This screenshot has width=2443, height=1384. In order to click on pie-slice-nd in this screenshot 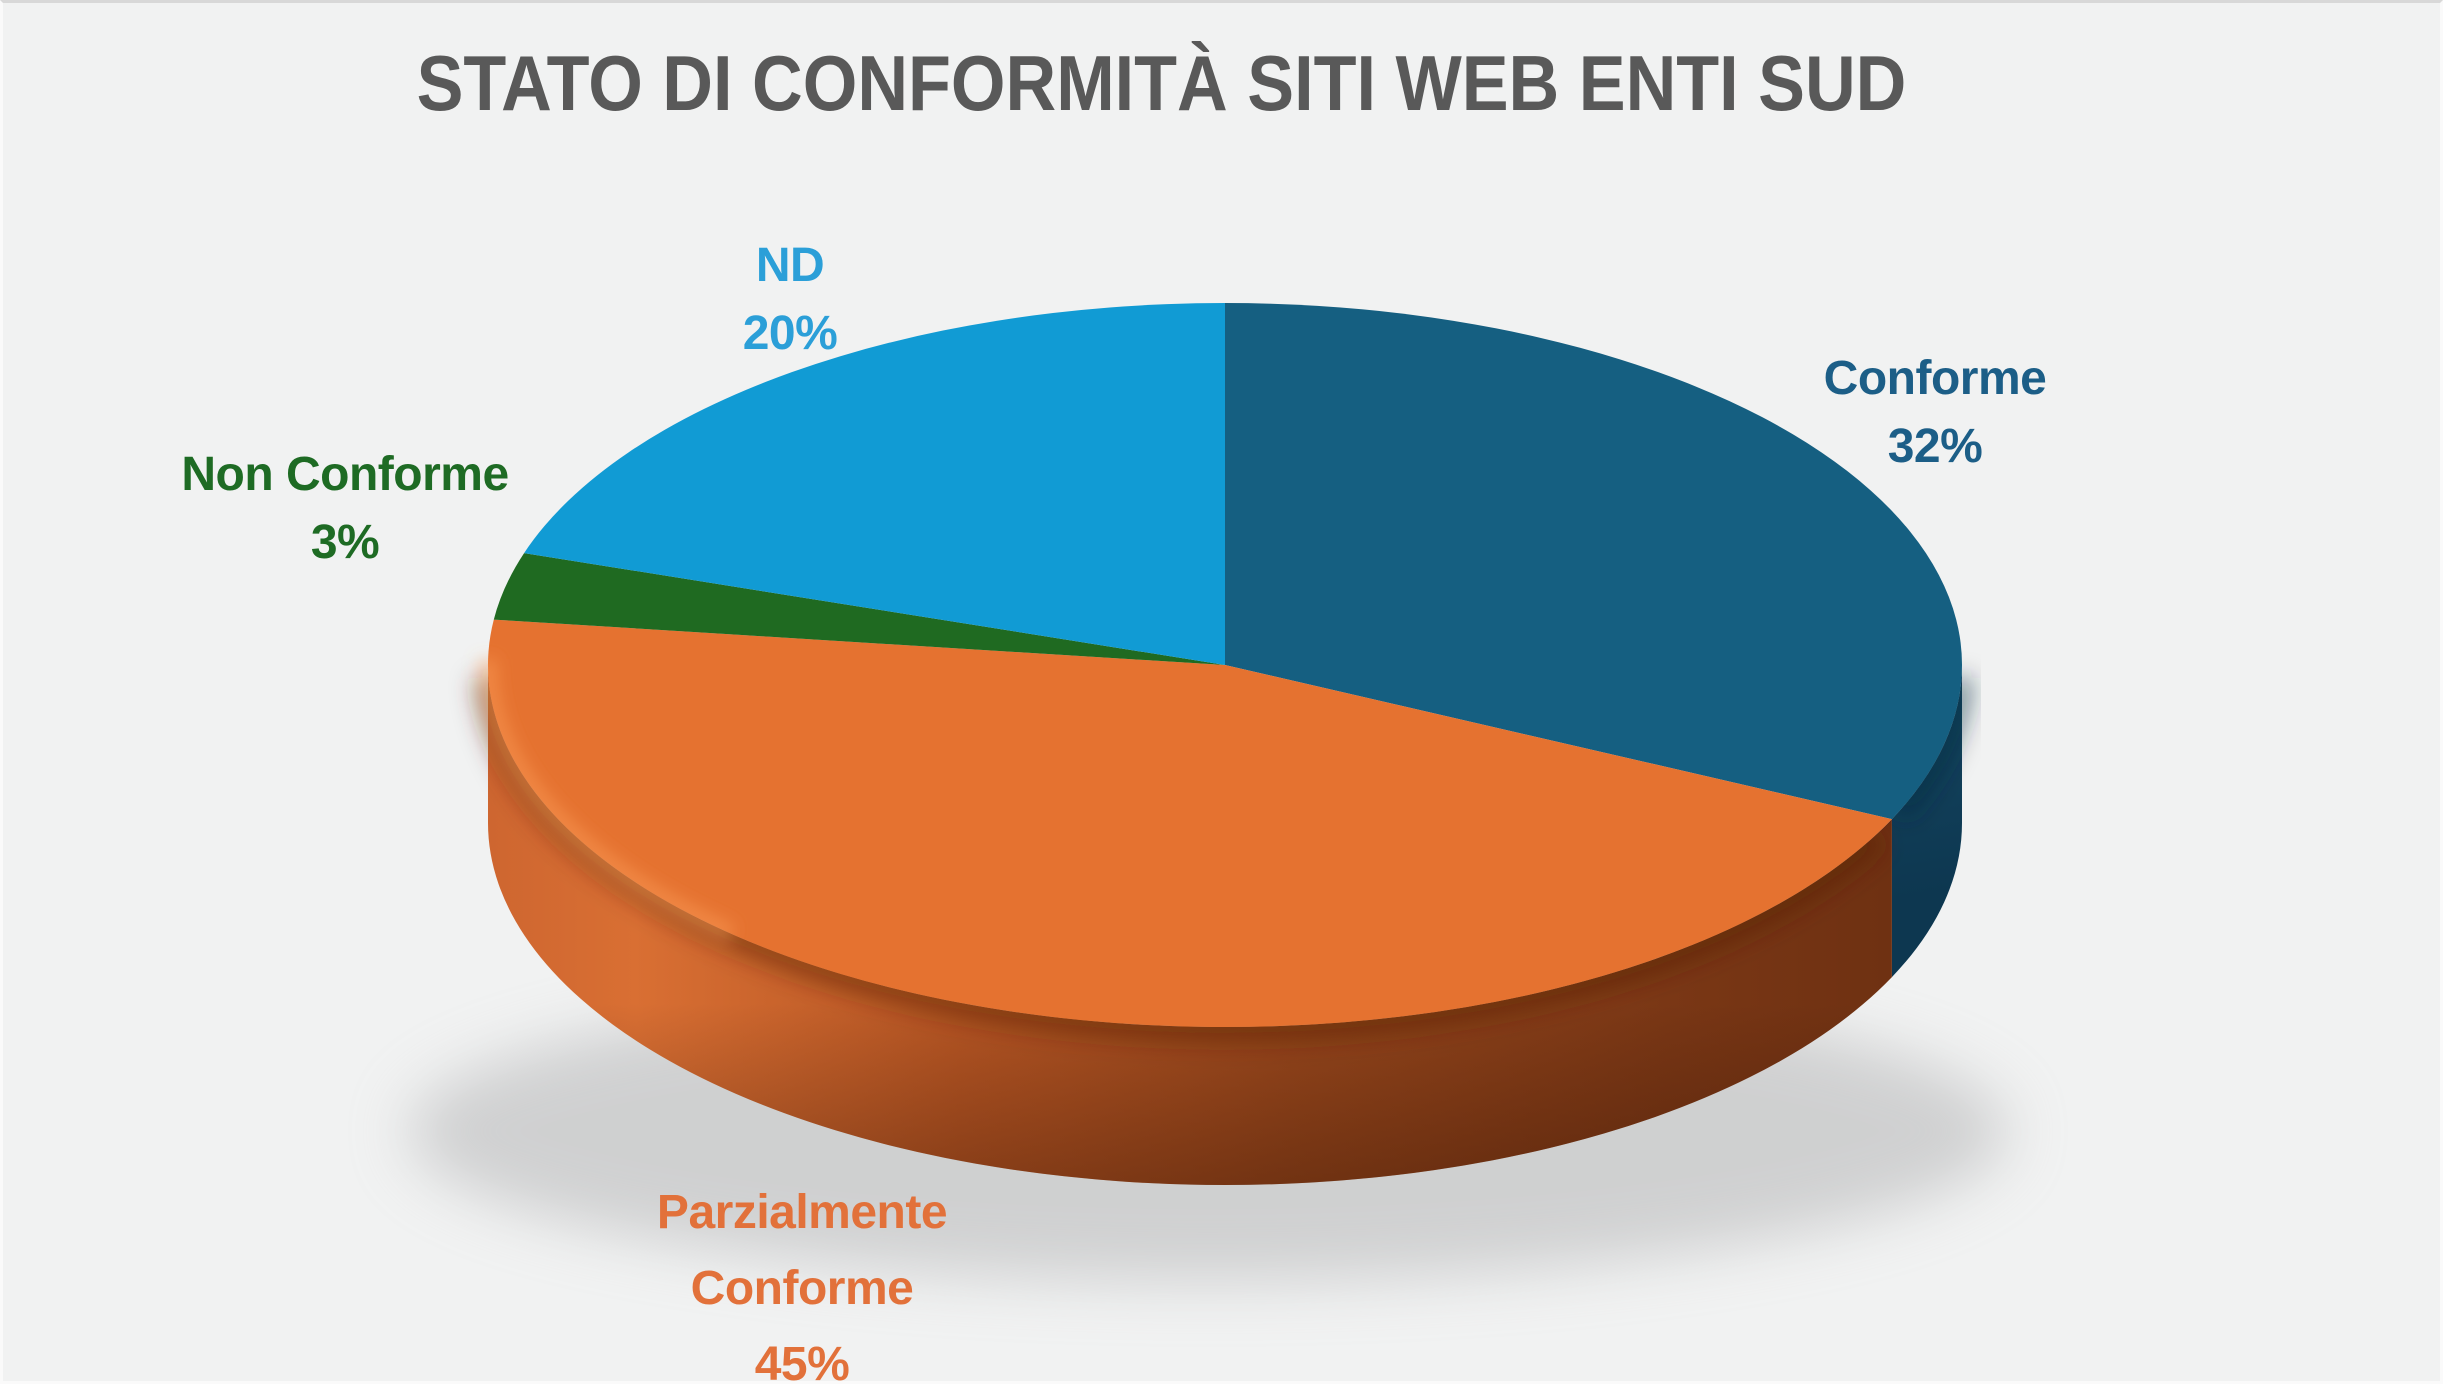, I will do `click(874, 484)`.